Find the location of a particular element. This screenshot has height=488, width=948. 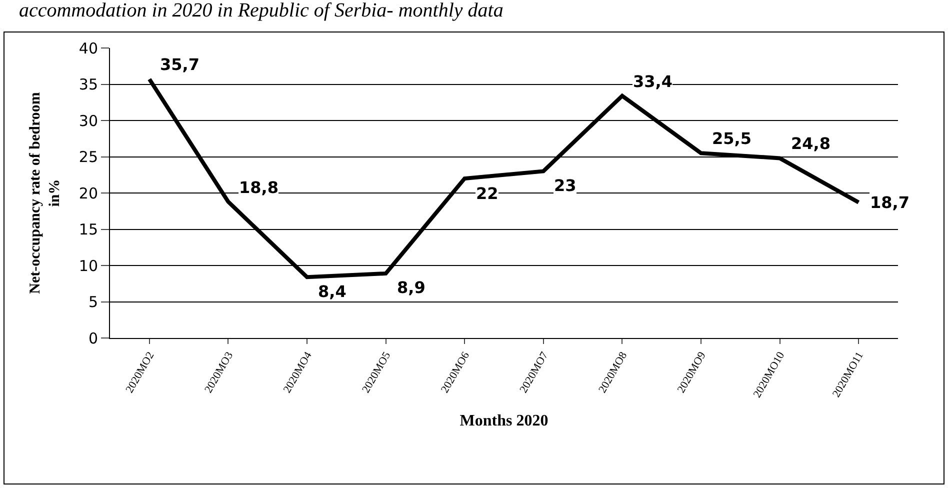

y-tick-label: 35 is located at coordinates (88, 85).